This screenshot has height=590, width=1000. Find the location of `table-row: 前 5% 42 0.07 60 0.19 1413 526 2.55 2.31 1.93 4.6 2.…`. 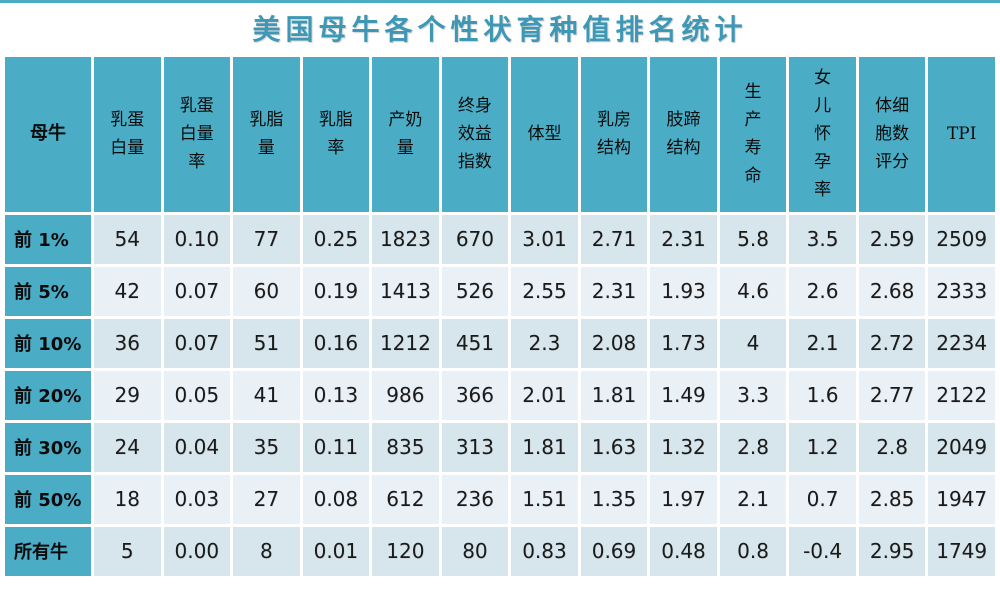

table-row: 前 5% 42 0.07 60 0.19 1413 526 2.55 2.31 1.93 4.6 2.… is located at coordinates (500, 291).